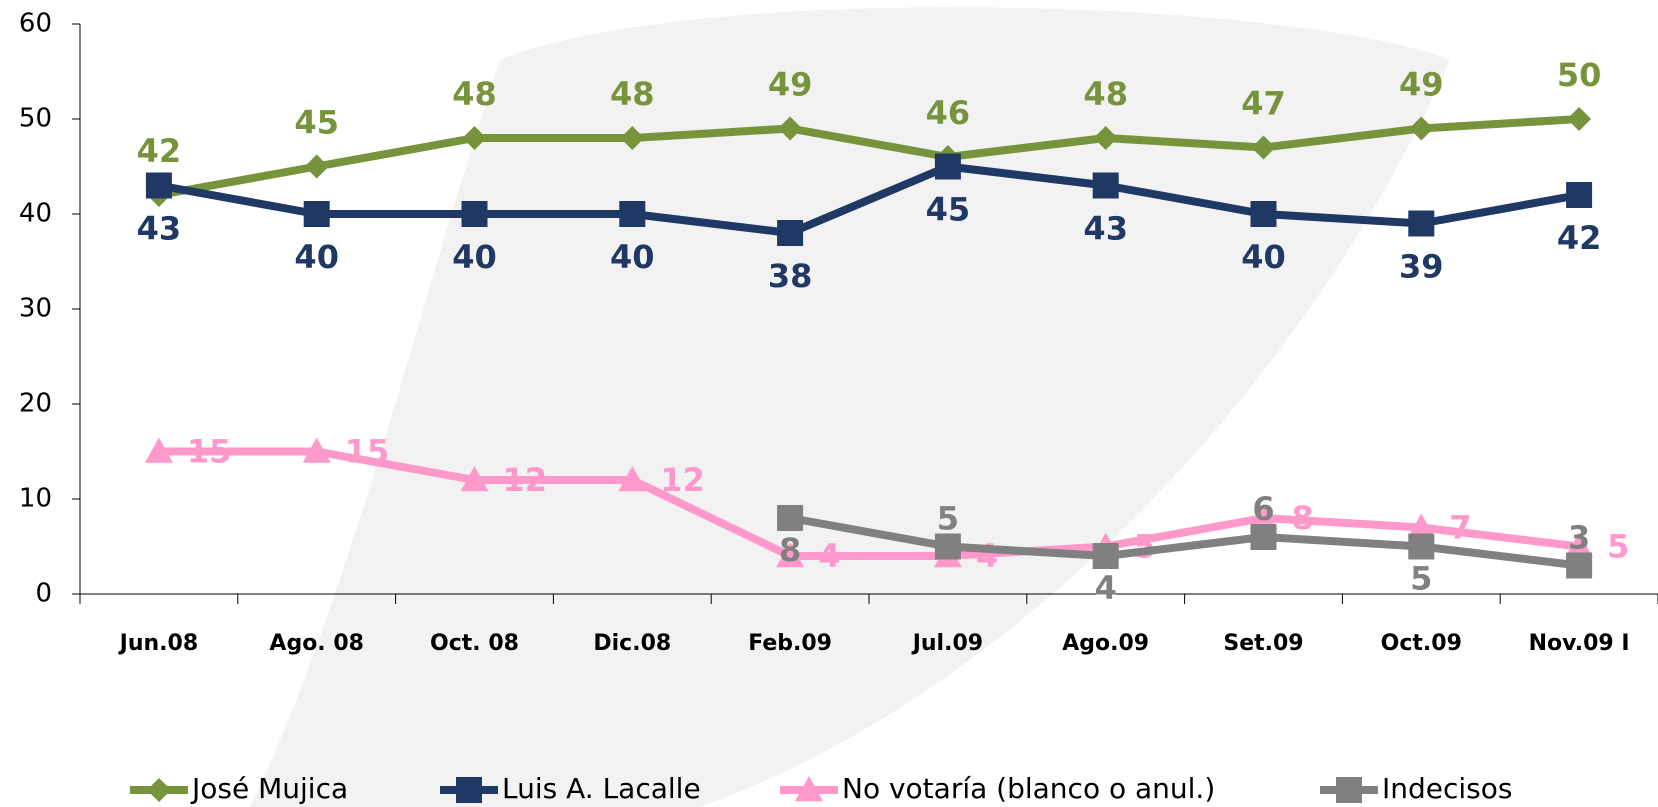 The image size is (1658, 807). I want to click on y-tick-label: 0, so click(43, 594).